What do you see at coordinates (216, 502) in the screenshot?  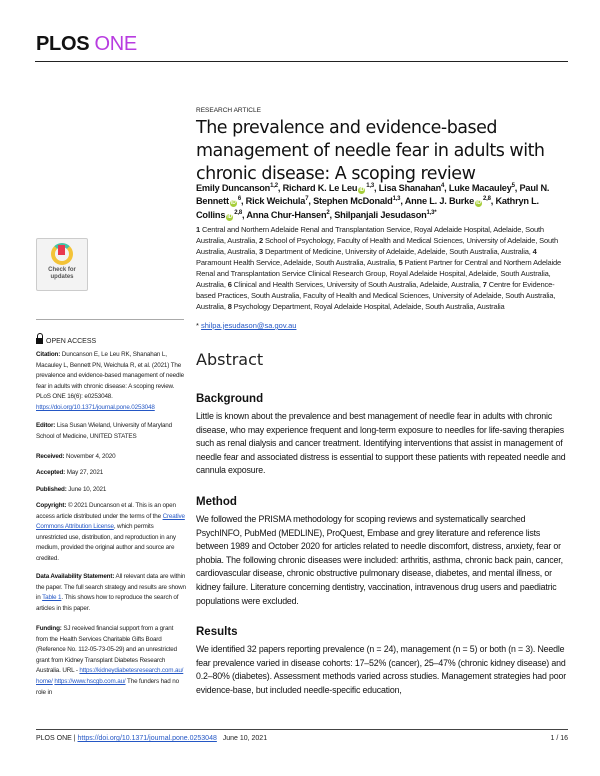 I see `method-heading: Method` at bounding box center [216, 502].